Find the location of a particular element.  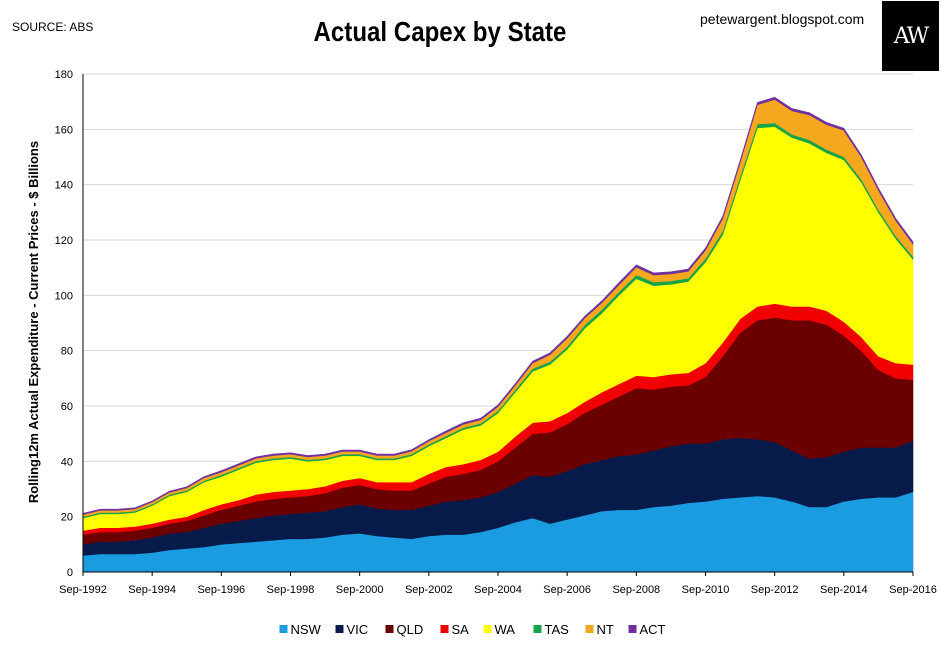

y-tick-label: 40 is located at coordinates (67, 462).